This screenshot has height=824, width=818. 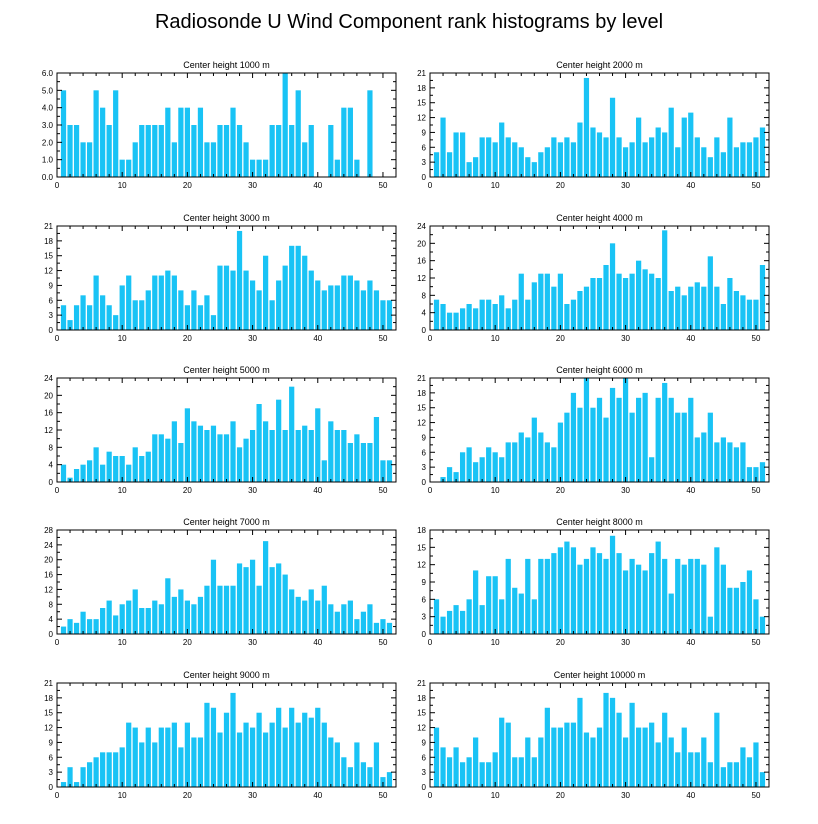 What do you see at coordinates (51, 742) in the screenshot?
I see `y-tick-label: 9` at bounding box center [51, 742].